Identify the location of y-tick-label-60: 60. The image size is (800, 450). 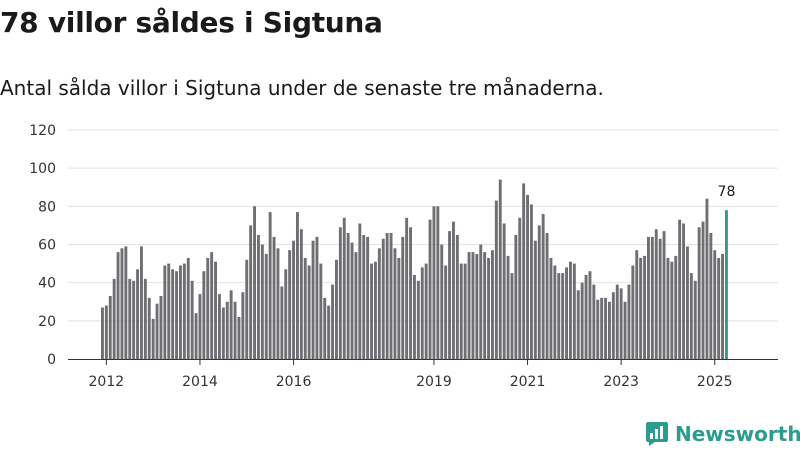
(47, 246).